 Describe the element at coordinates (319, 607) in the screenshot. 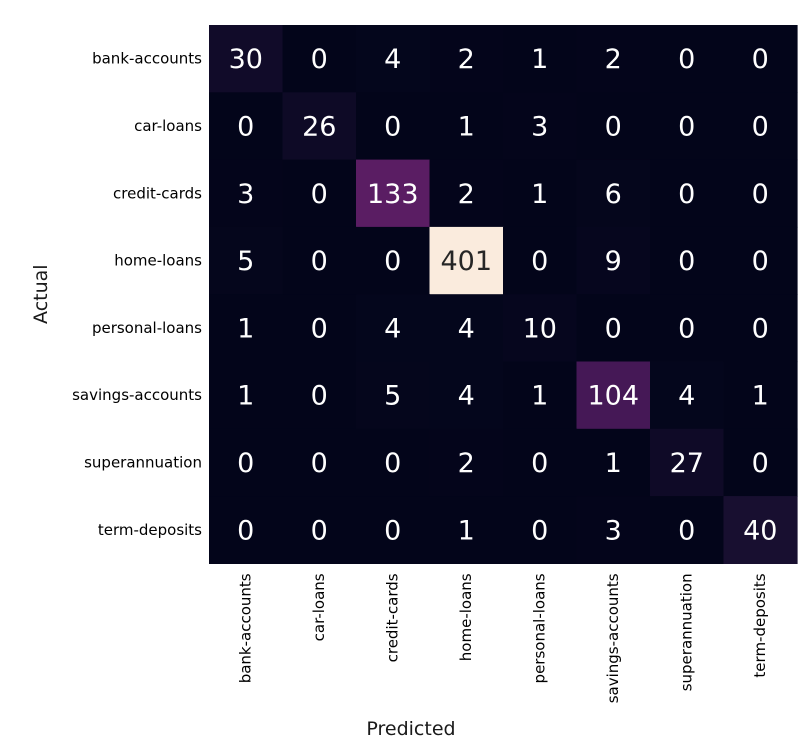

I see `x-tick-label: car-loans` at that location.